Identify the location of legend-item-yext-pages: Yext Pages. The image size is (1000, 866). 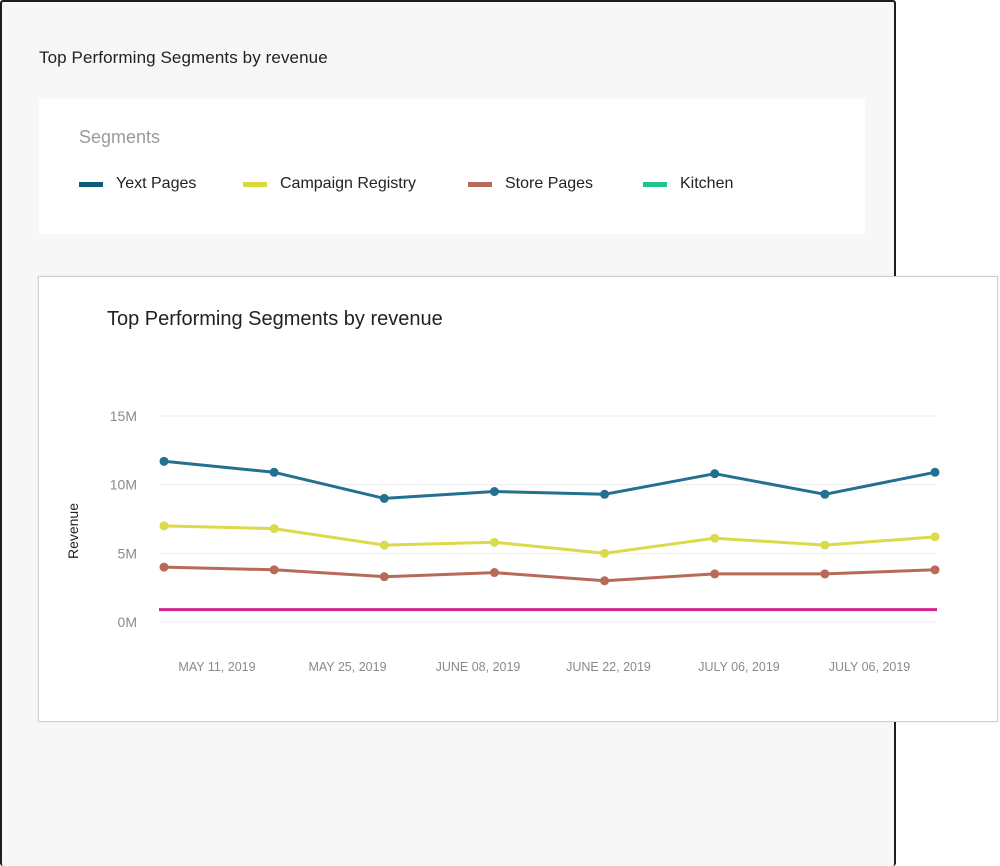
(137, 184).